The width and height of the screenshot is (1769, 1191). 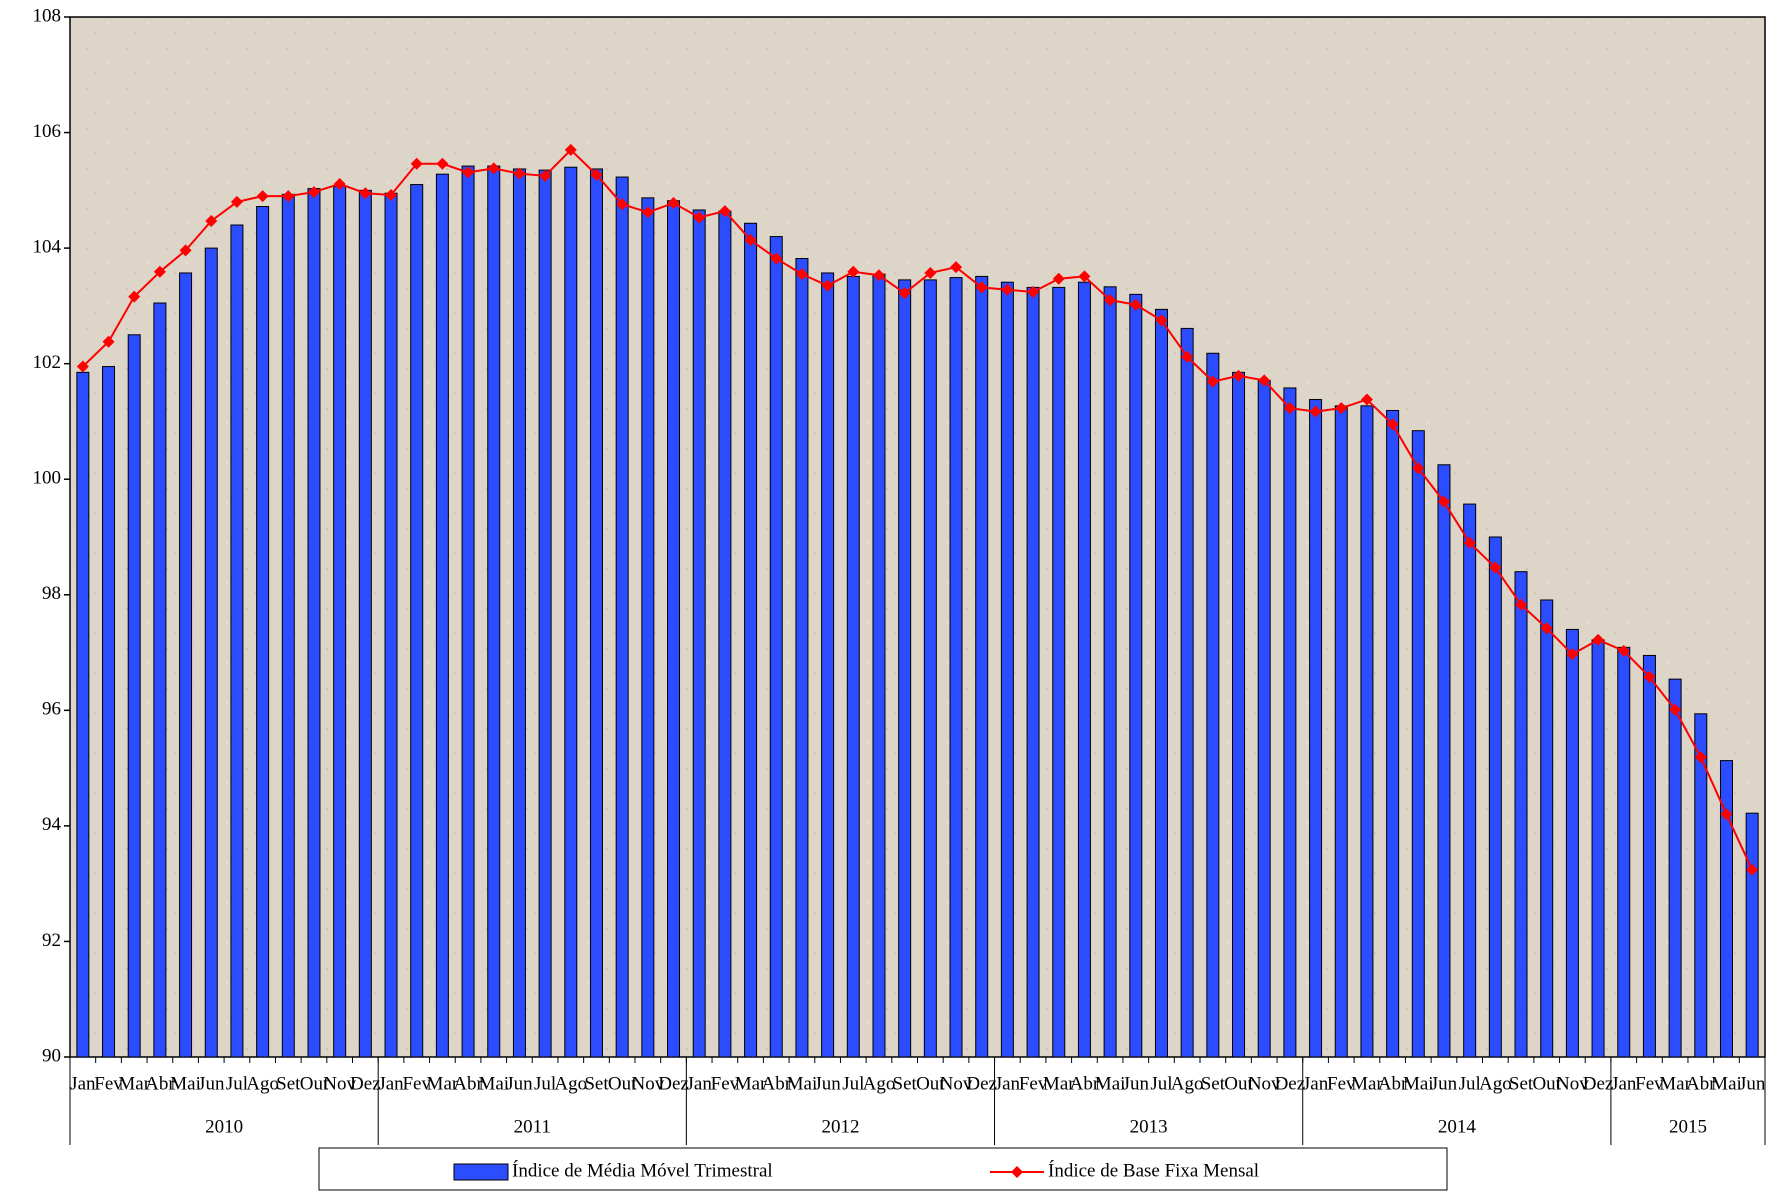 I want to click on legend-swatch, so click(x=481, y=1172).